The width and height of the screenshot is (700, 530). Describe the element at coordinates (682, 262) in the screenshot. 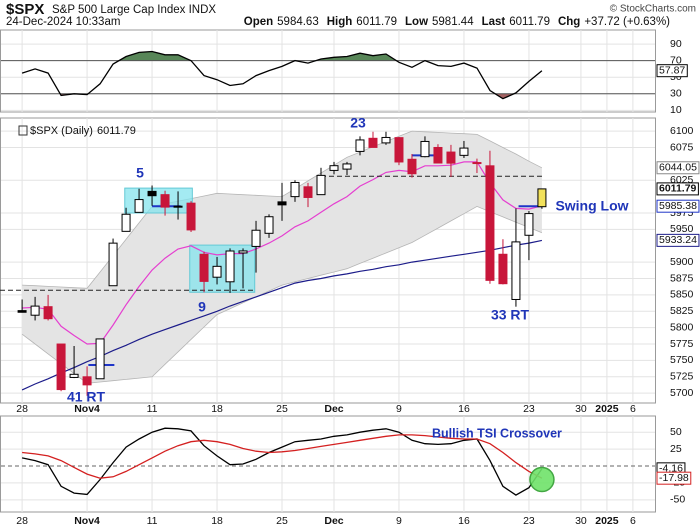

I see `y-tick-label: 5900` at that location.